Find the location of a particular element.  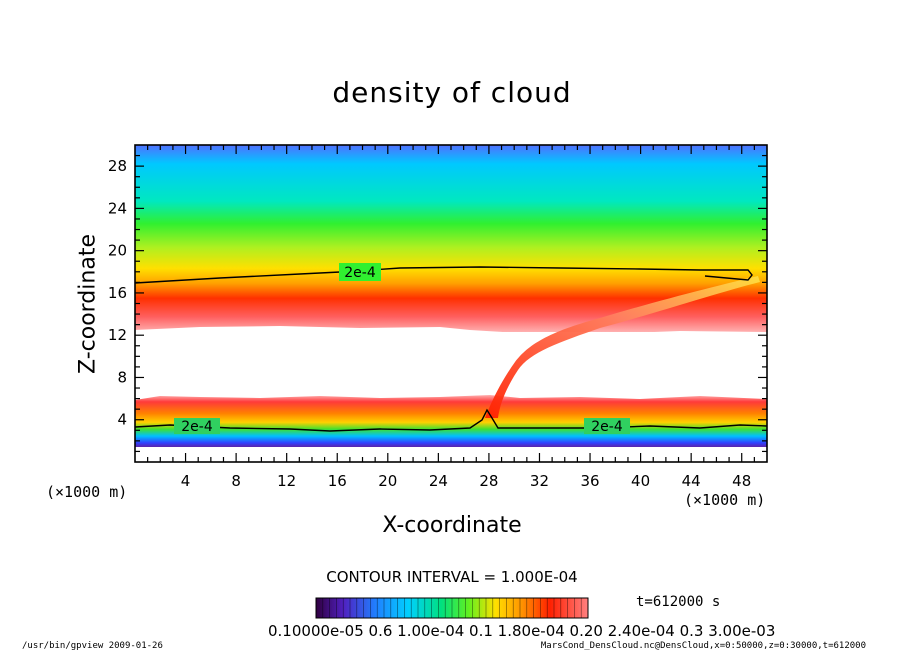

x-tick-label: 12 is located at coordinates (286, 481).